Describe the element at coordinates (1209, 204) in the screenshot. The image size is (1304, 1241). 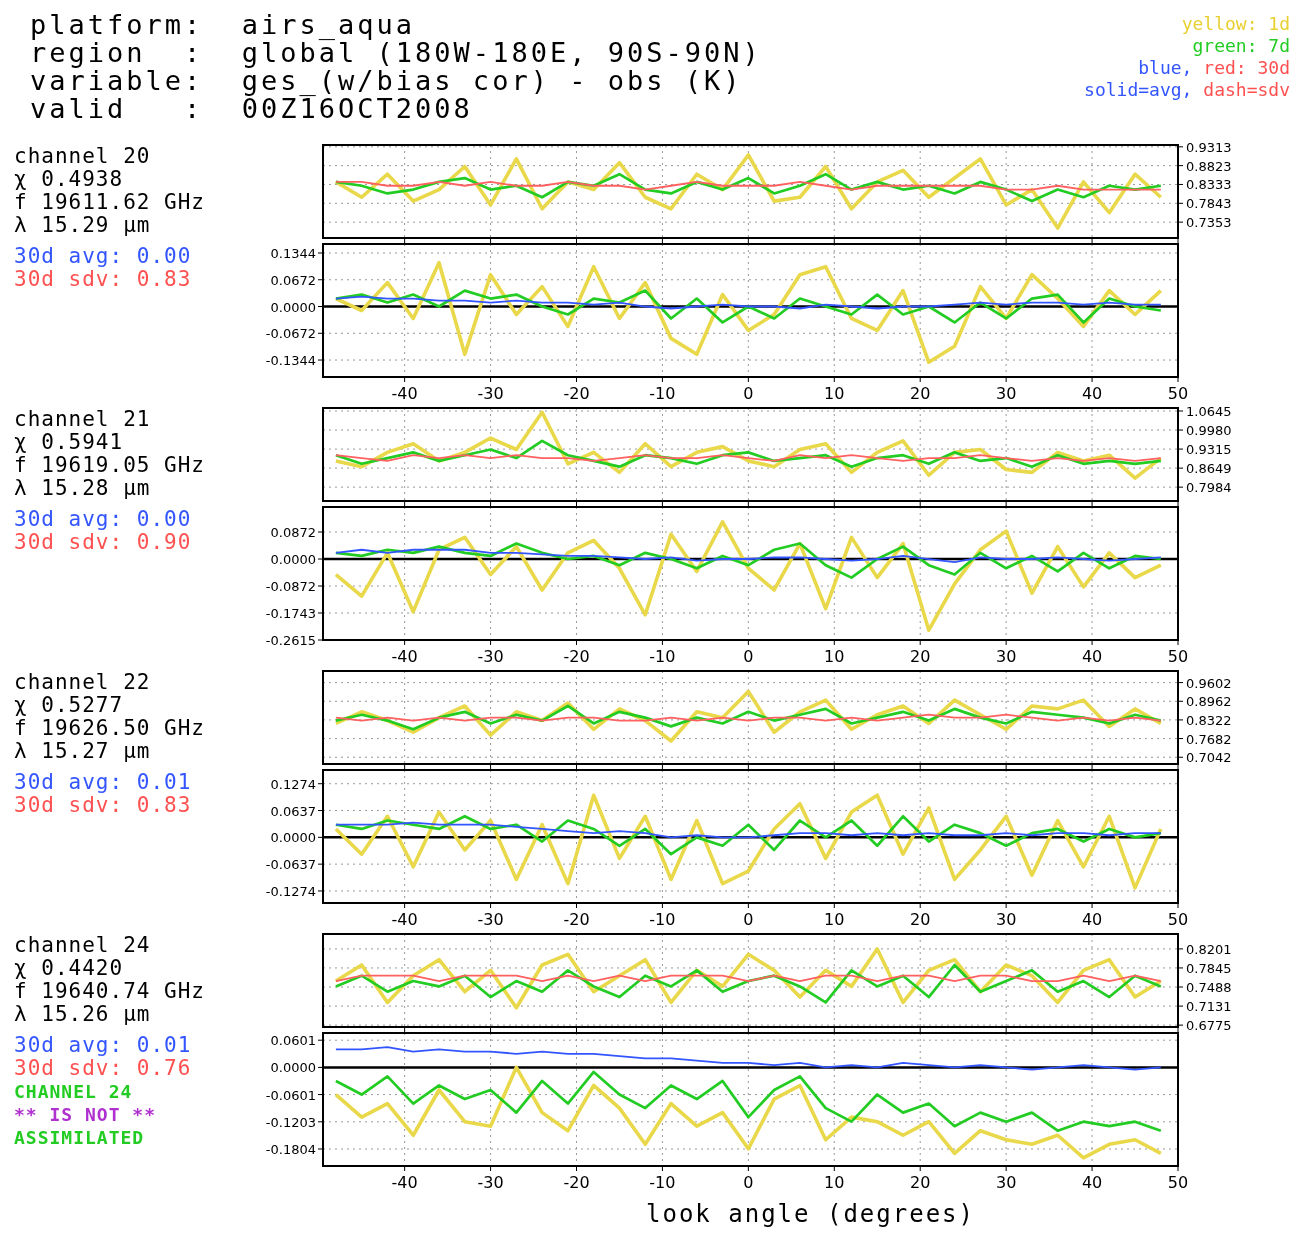
I see `y-tick-label: 0.7843` at that location.